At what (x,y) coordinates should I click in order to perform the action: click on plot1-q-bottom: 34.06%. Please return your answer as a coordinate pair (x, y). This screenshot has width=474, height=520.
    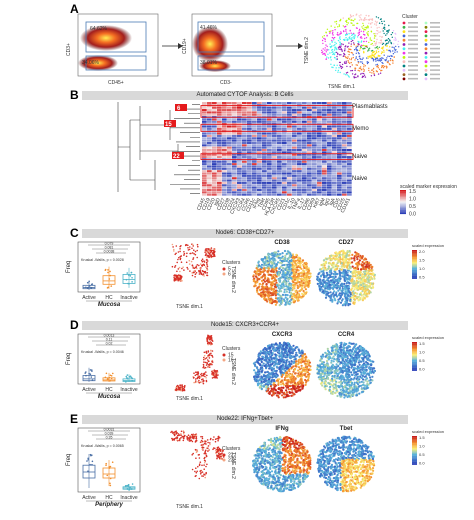
    Looking at the image, I should click on (91, 63).